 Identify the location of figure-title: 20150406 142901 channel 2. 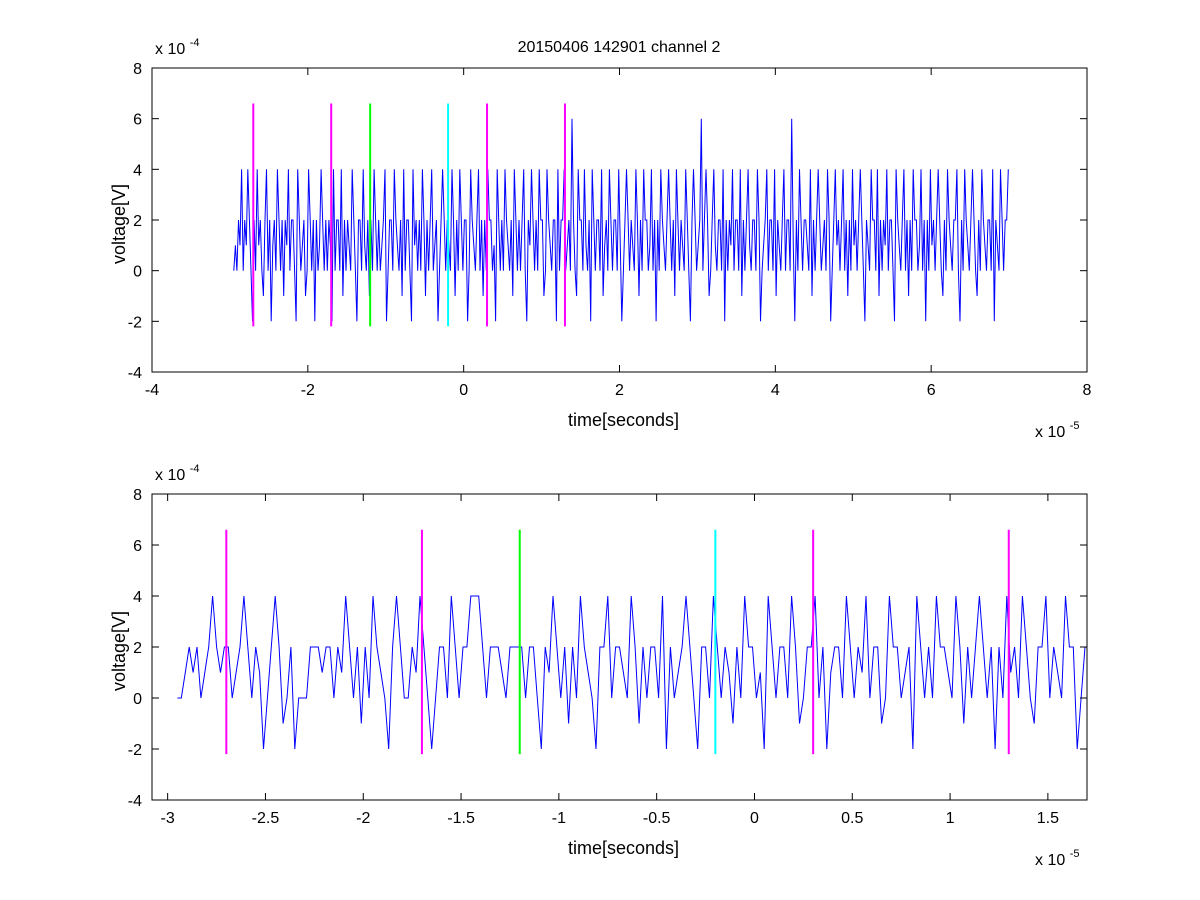
(619, 47).